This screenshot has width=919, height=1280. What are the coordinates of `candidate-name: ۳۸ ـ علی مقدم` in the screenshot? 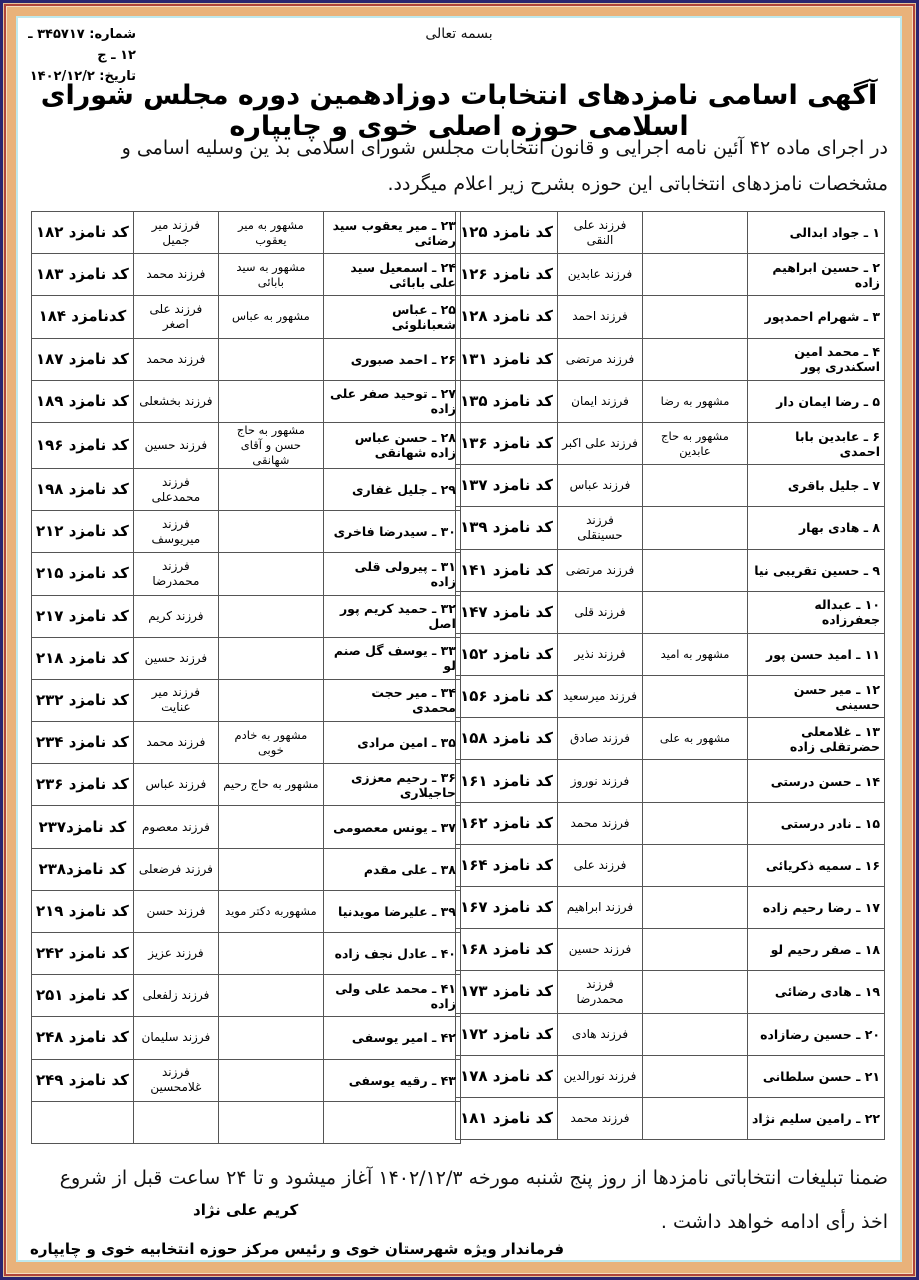 It's located at (391, 869).